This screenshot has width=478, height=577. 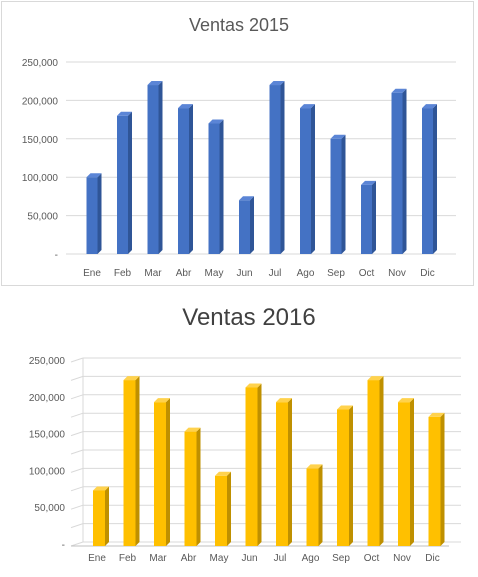 What do you see at coordinates (336, 273) in the screenshot?
I see `x-tick-label: Sep` at bounding box center [336, 273].